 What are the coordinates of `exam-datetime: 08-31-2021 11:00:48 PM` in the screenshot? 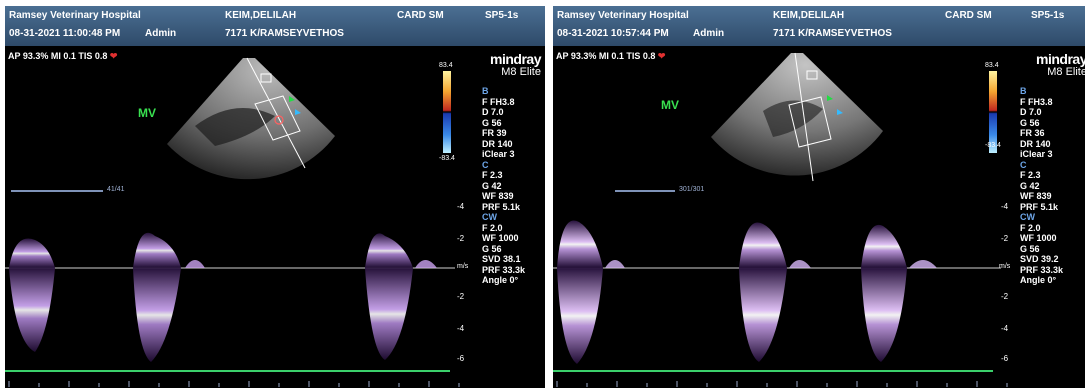 It's located at (65, 33).